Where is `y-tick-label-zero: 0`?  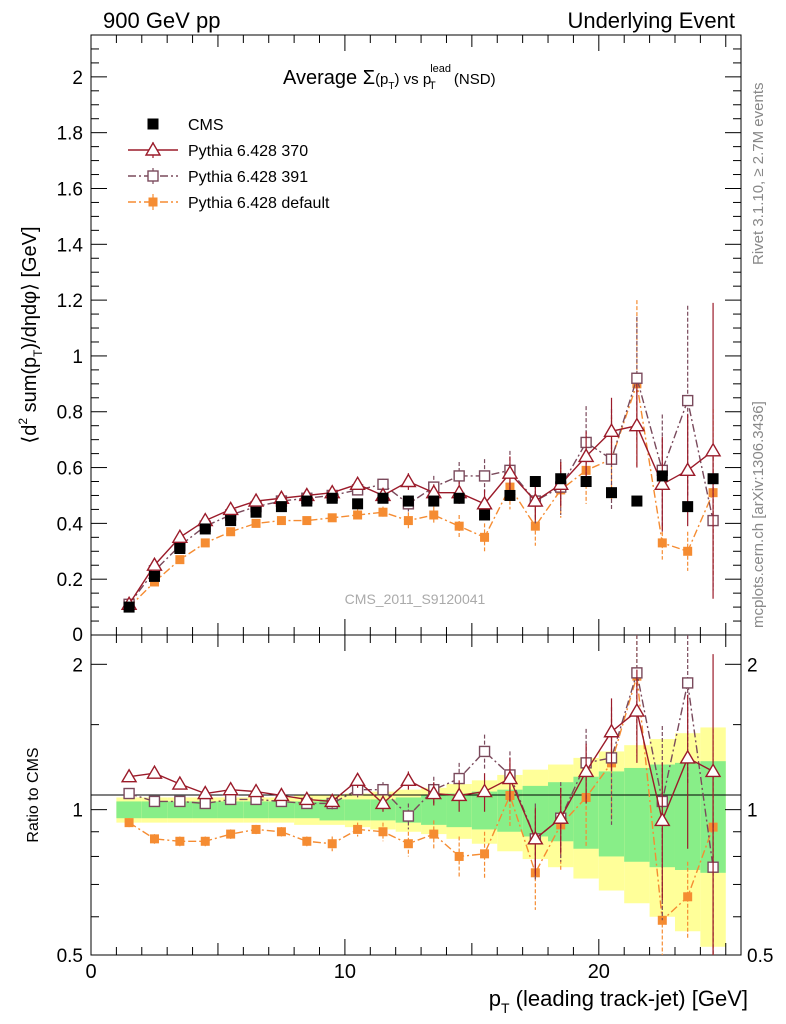
y-tick-label-zero: 0 is located at coordinates (77, 635).